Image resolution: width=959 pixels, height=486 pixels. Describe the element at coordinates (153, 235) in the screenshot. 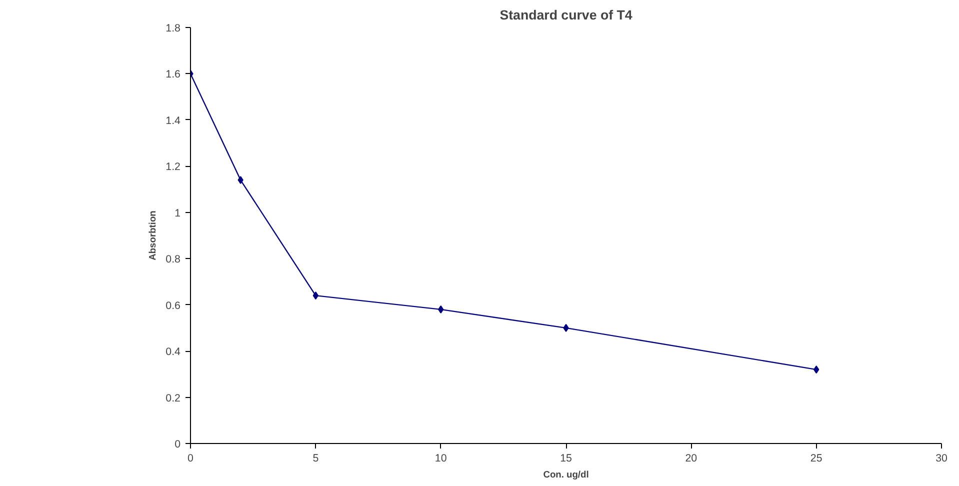

I see `y-axis-title: Absorbtion` at that location.